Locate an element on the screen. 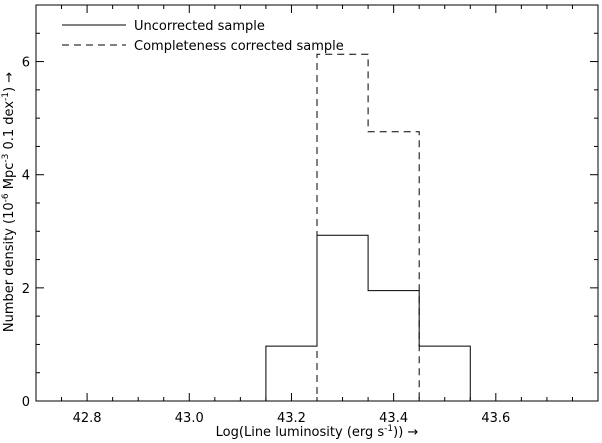  x-tick-label: 43.0 is located at coordinates (189, 418).